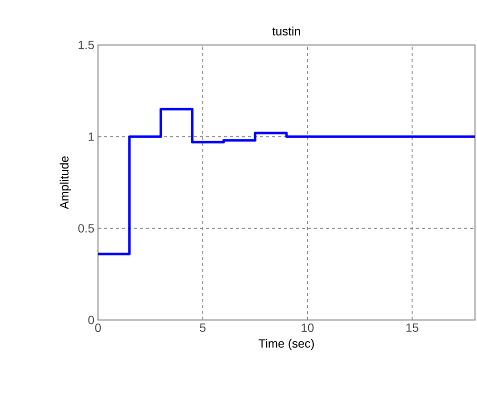 This screenshot has width=477, height=400. I want to click on y-tick-label: 0.5, so click(86, 228).